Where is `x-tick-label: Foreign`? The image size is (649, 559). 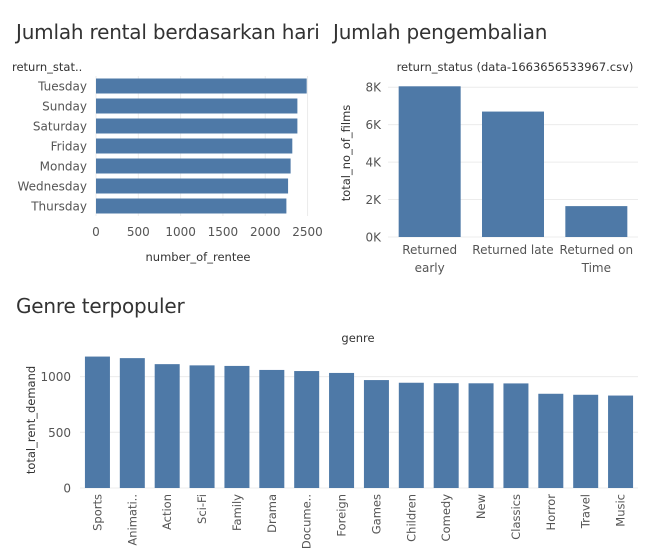 x-tick-label: Foreign is located at coordinates (342, 515).